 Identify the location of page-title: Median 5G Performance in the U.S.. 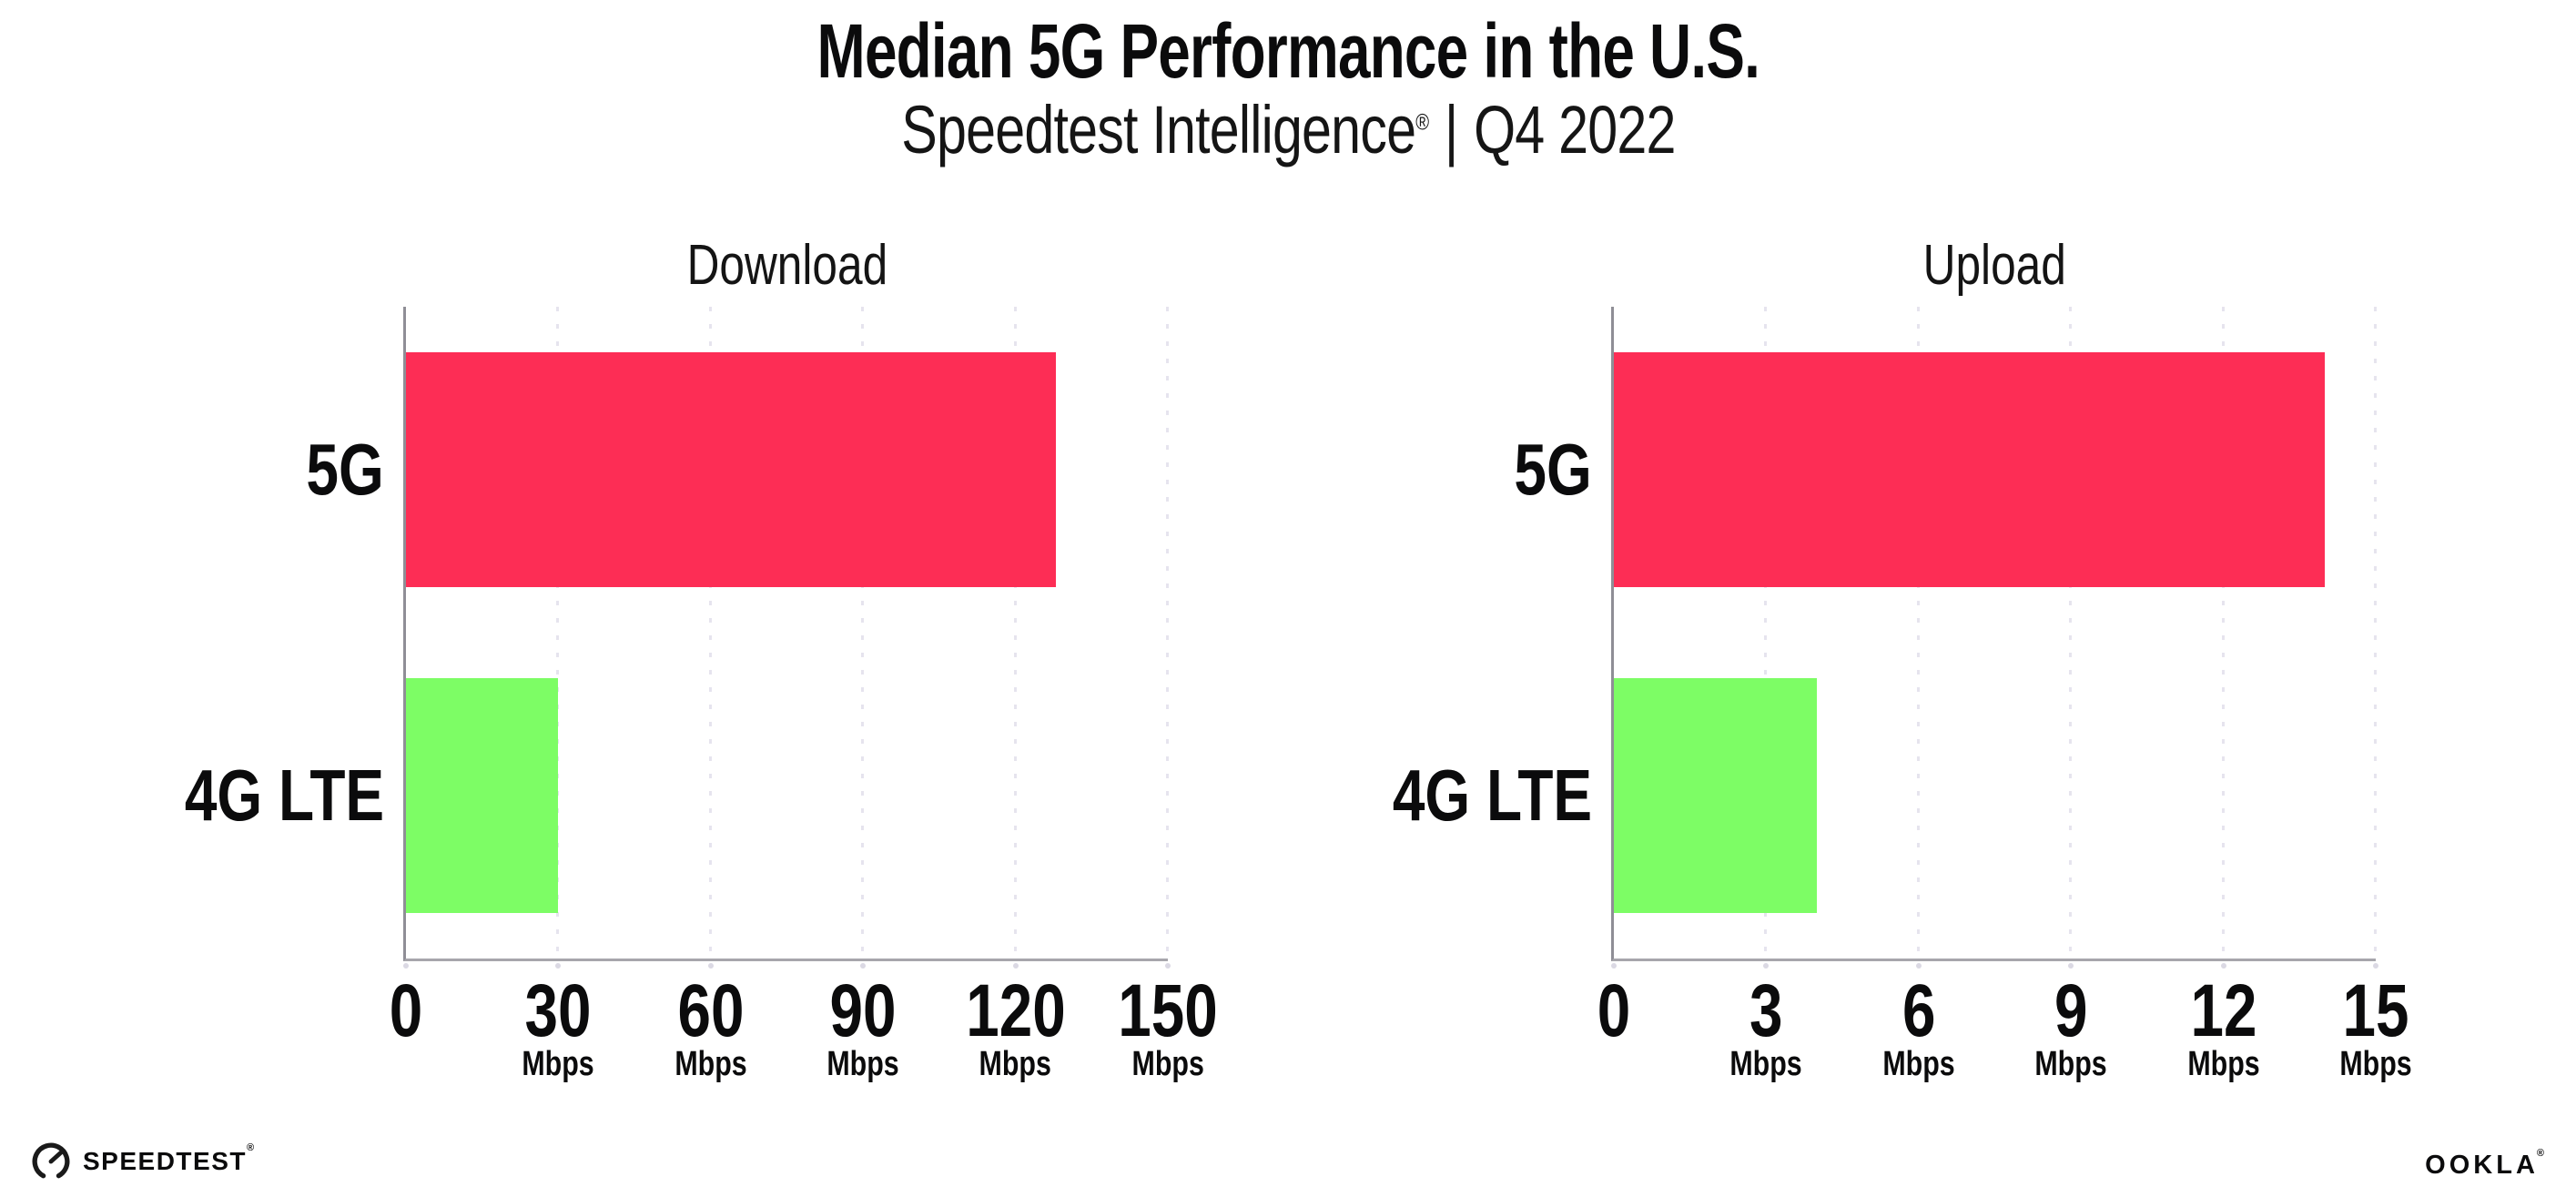
(1288, 51).